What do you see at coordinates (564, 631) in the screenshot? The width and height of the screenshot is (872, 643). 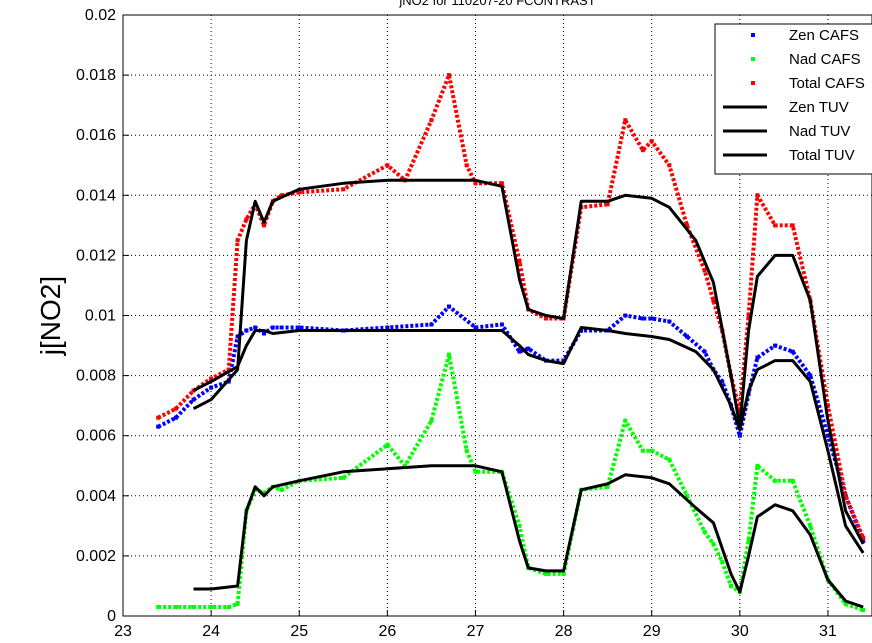 I see `x-tick-label: 28` at bounding box center [564, 631].